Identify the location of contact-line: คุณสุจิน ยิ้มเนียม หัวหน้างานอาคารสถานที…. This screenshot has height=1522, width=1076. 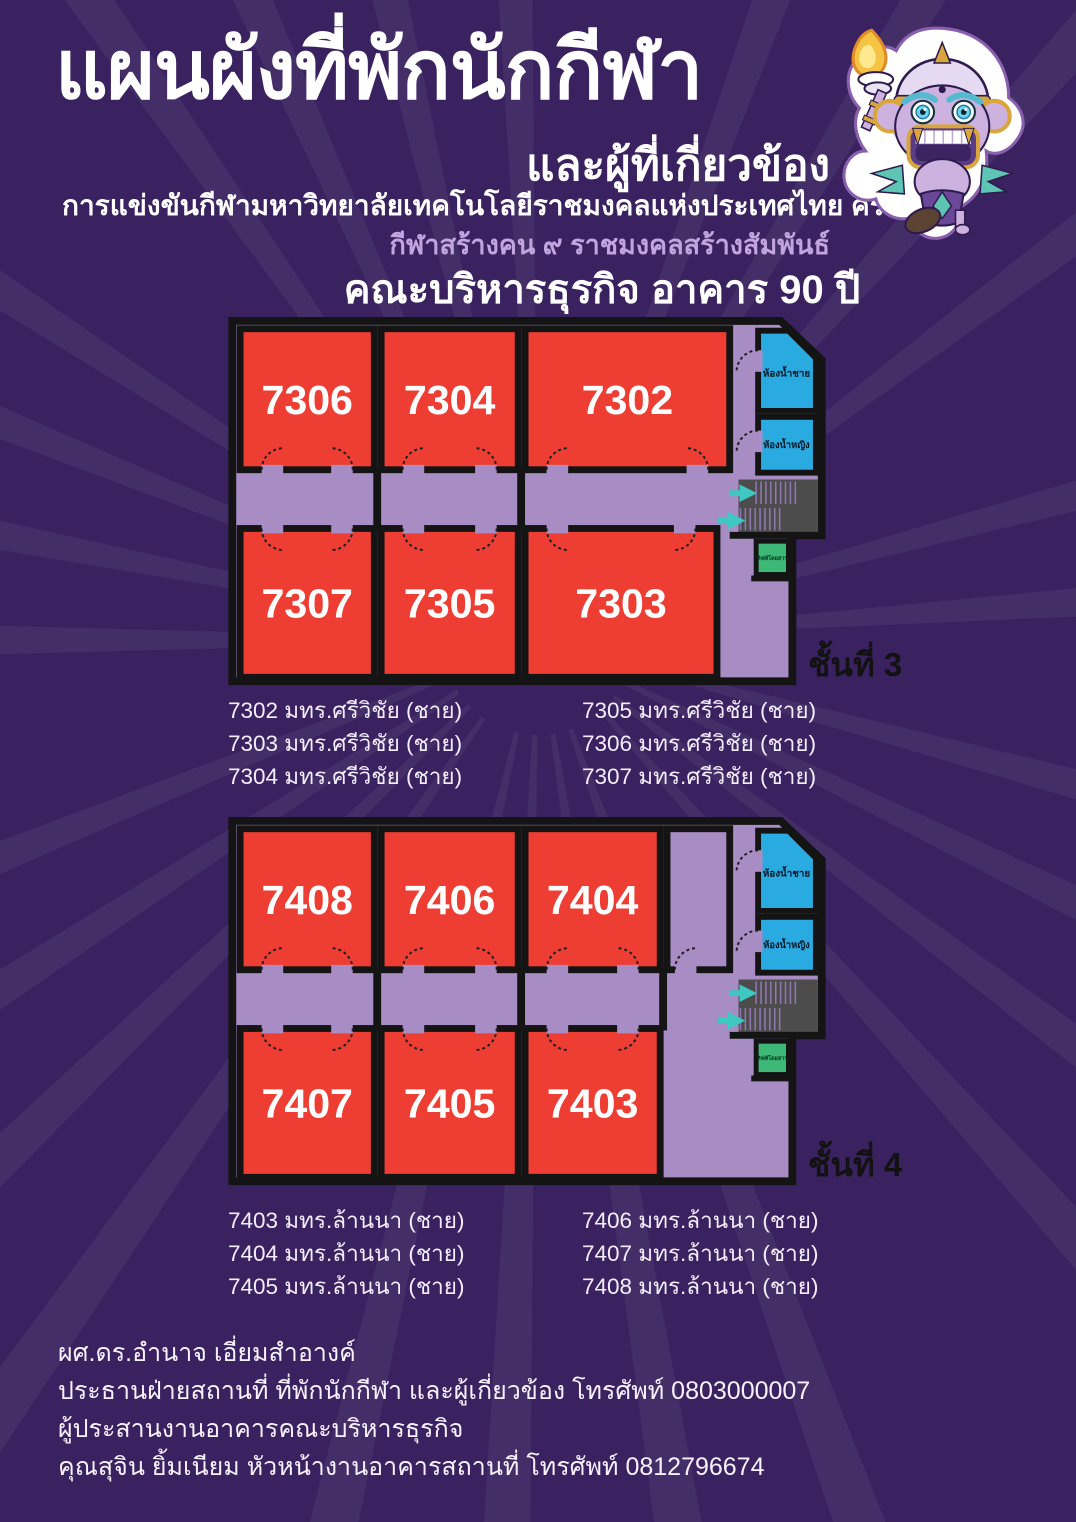
(411, 1467).